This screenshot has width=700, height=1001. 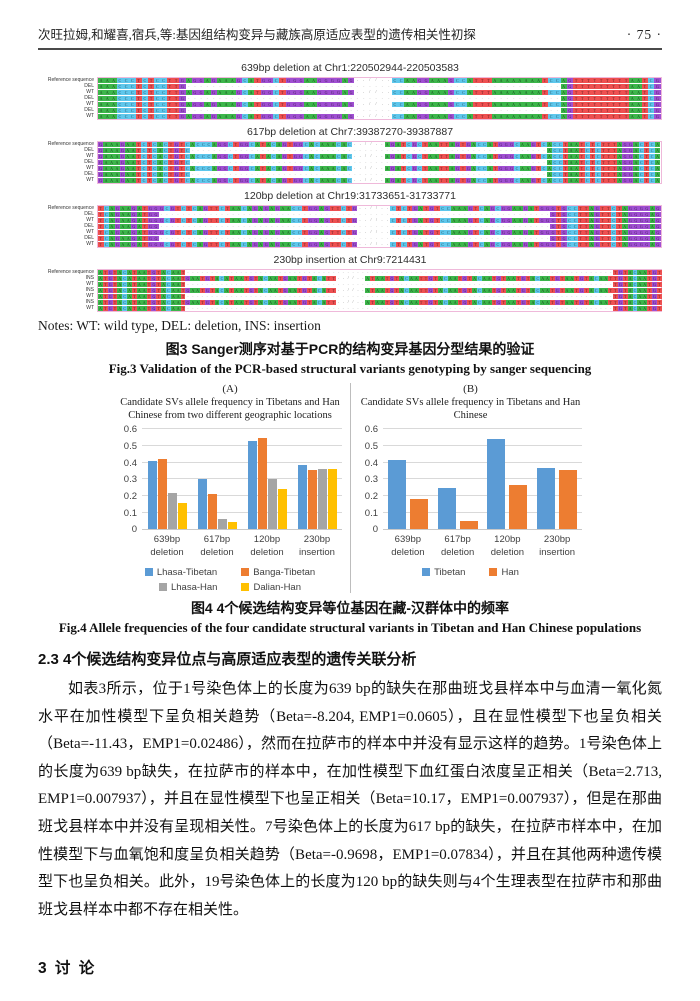 I want to click on alignment-row-label: WT, so click(x=90, y=156).